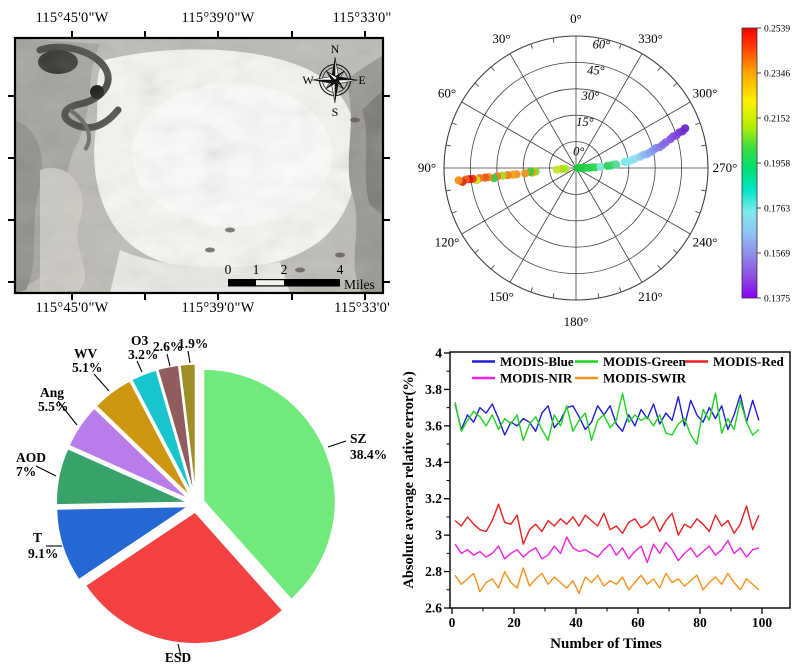  I want to click on pie-slice-name-label: SZ, so click(358, 438).